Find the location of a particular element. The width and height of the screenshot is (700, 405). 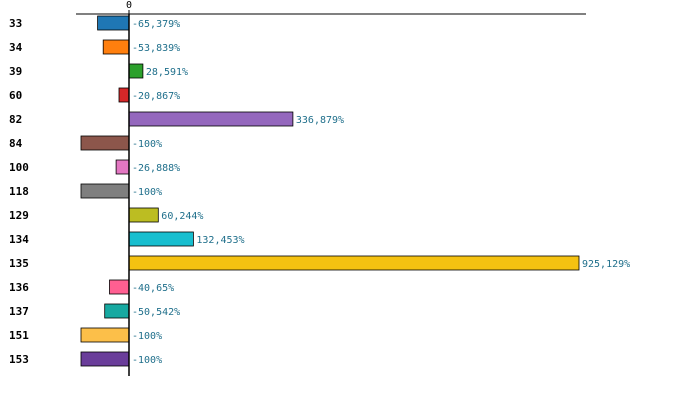

category-label-60: 60 is located at coordinates (15, 95).